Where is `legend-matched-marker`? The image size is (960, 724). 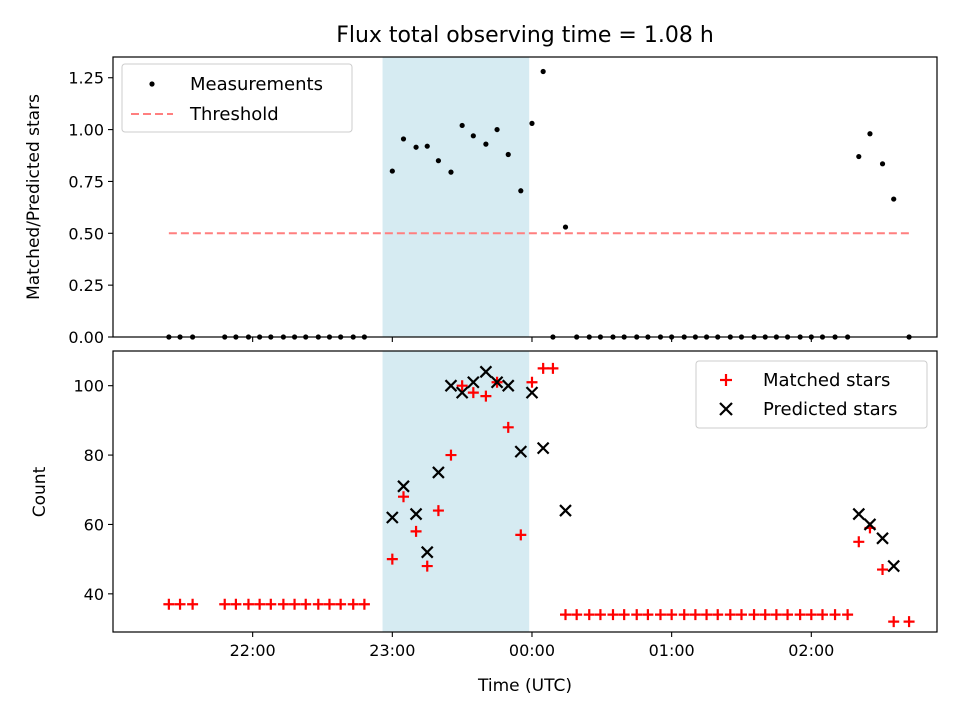
legend-matched-marker is located at coordinates (726, 380).